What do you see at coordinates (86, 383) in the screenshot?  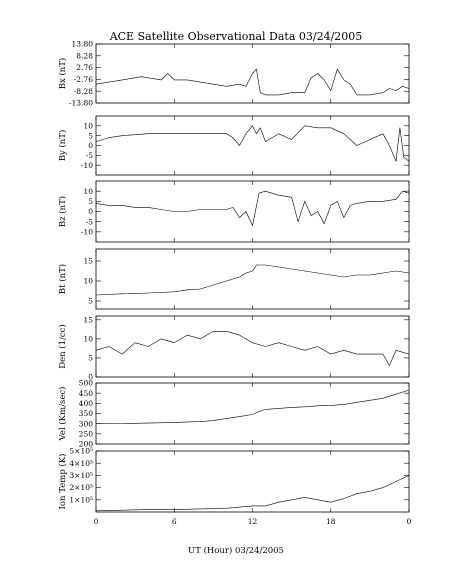 I see `y-tick-label: 500` at bounding box center [86, 383].